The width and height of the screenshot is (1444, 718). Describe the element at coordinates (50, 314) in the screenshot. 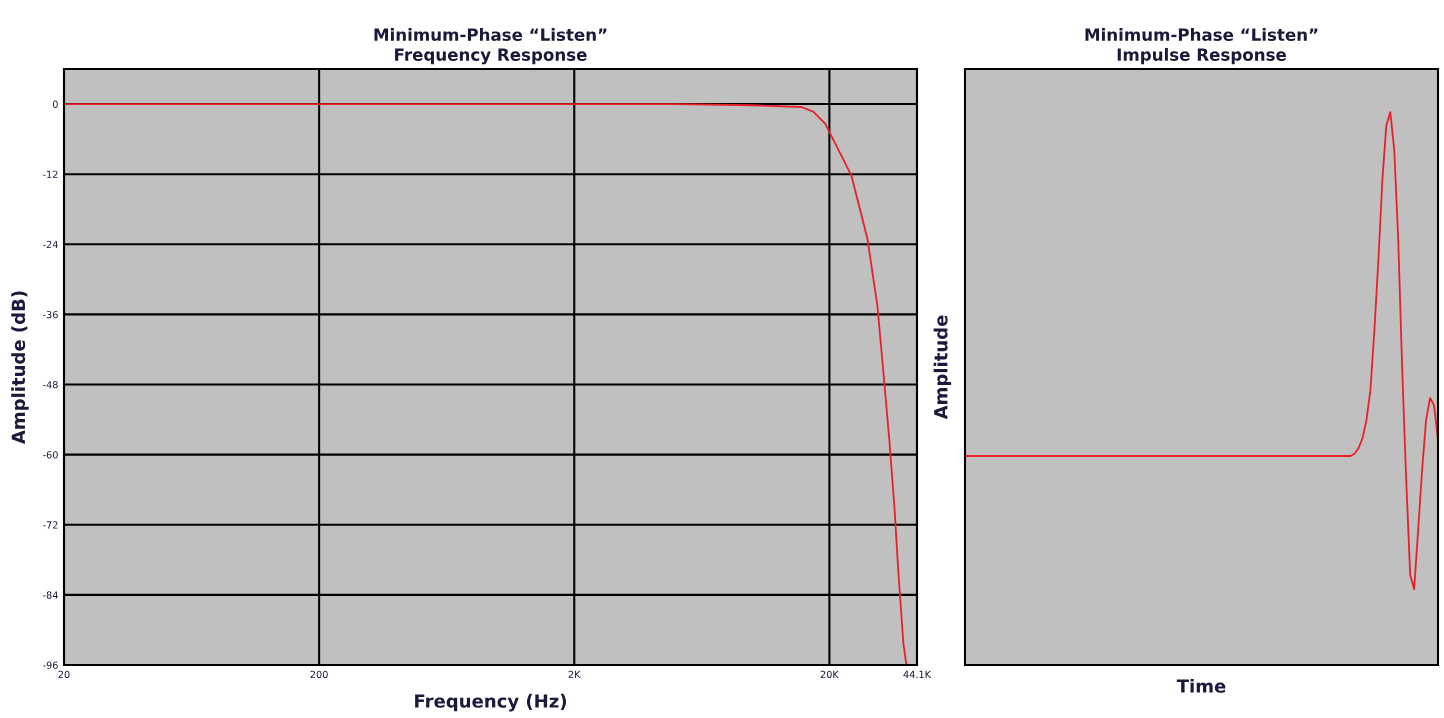

I see `y-tick-label: -36` at that location.